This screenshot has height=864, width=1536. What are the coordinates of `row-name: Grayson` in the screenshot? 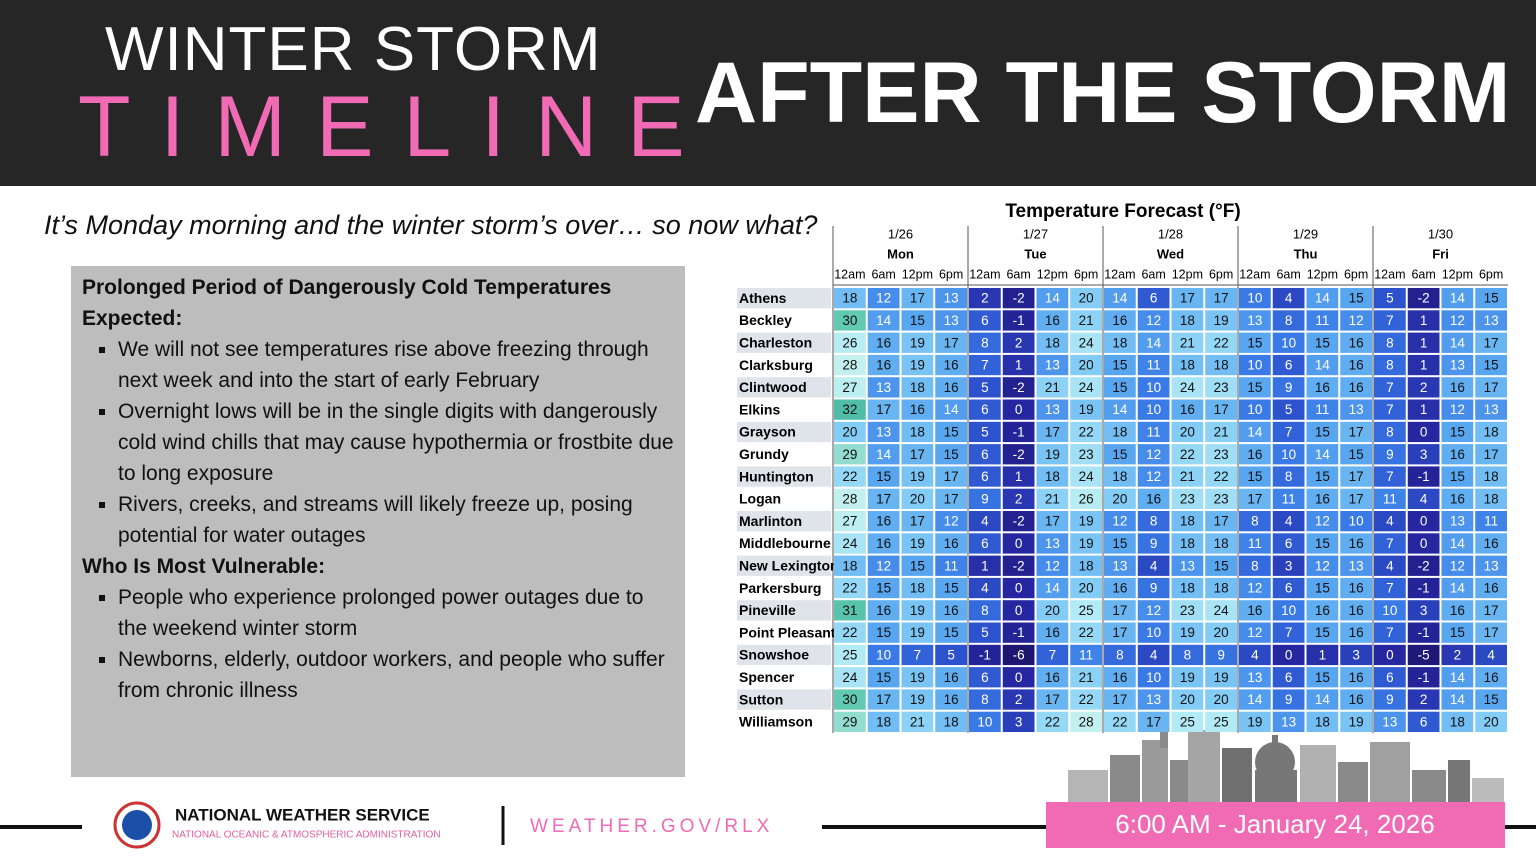 It's located at (767, 432).